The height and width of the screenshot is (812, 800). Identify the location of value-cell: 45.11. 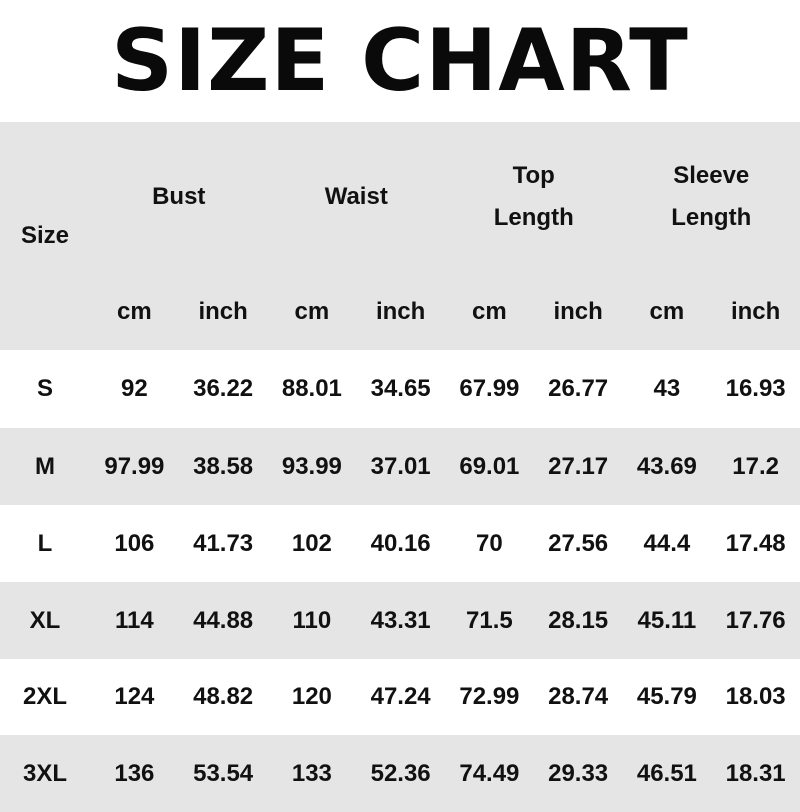
(667, 620).